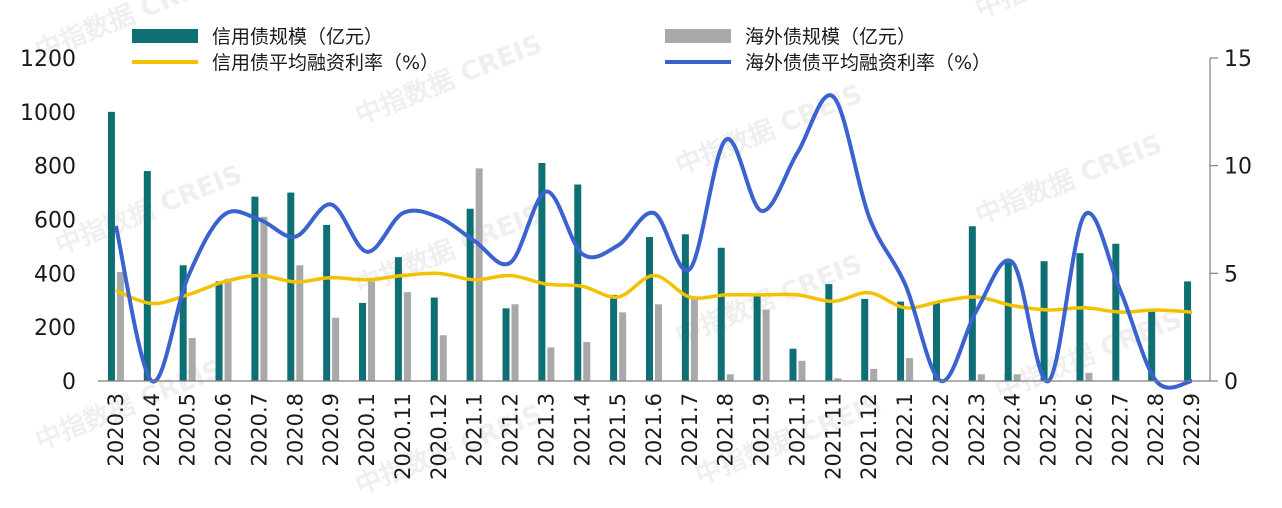 Image resolution: width=1282 pixels, height=508 pixels. I want to click on x-tick-label: 2020.9, so click(331, 429).